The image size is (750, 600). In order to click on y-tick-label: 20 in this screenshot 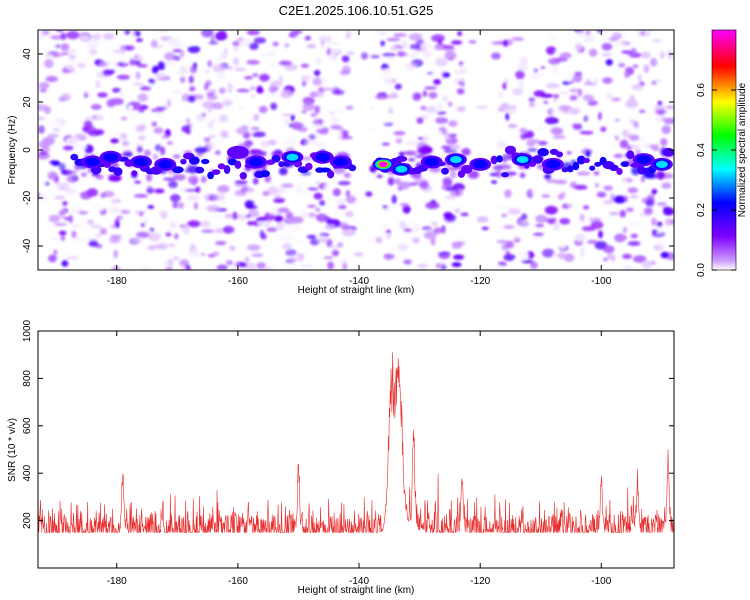, I will do `click(27, 102)`.